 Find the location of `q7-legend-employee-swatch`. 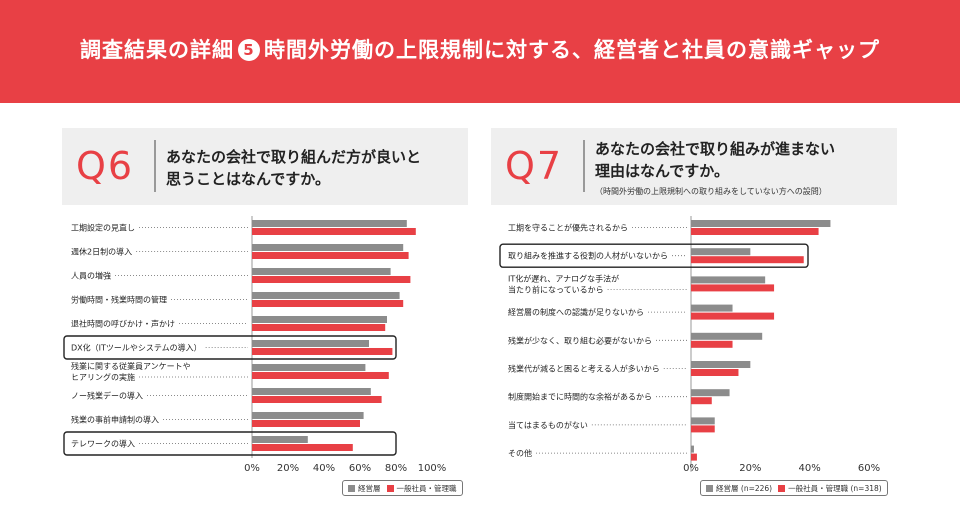

q7-legend-employee-swatch is located at coordinates (782, 488).